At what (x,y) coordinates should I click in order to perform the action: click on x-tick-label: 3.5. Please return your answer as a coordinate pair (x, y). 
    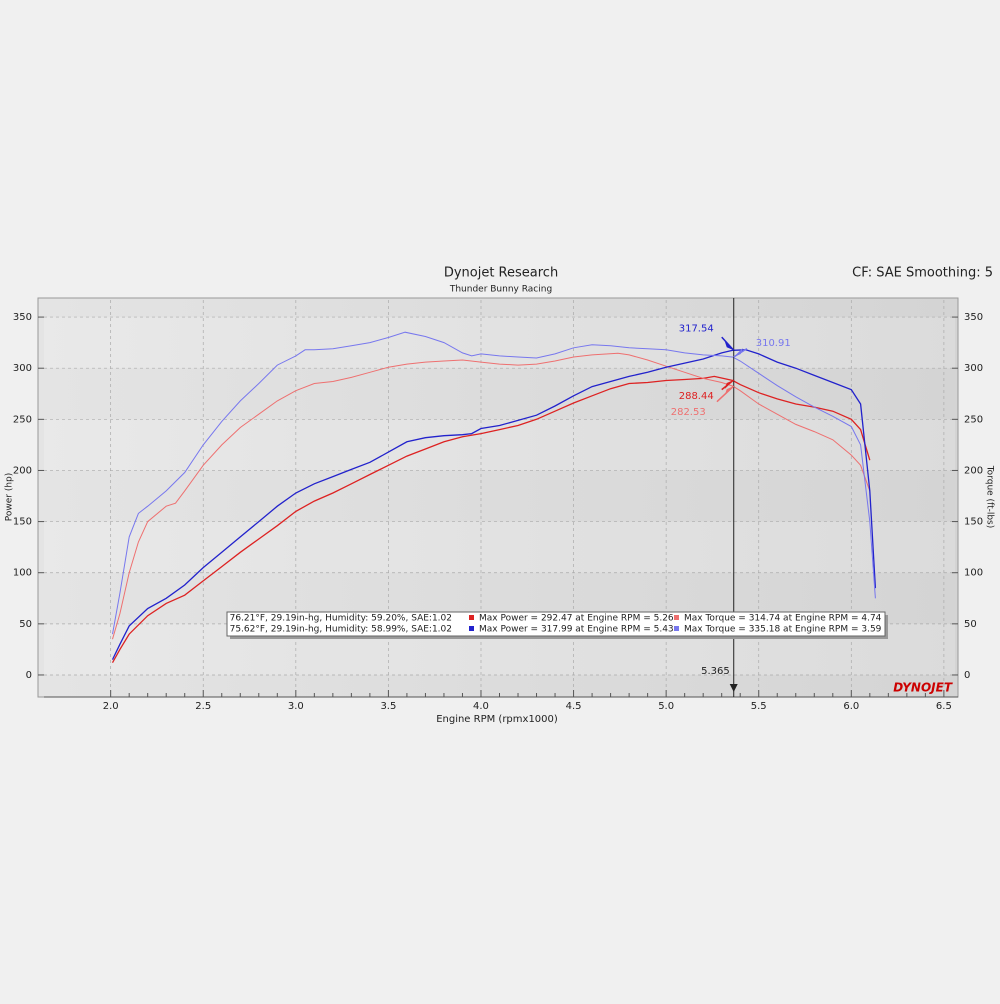
    Looking at the image, I should click on (388, 706).